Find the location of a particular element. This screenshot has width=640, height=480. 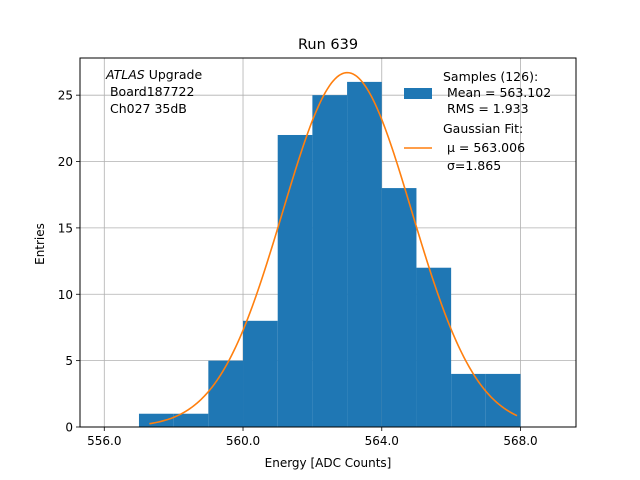

y-tick-label-1: 5 is located at coordinates (69, 361).